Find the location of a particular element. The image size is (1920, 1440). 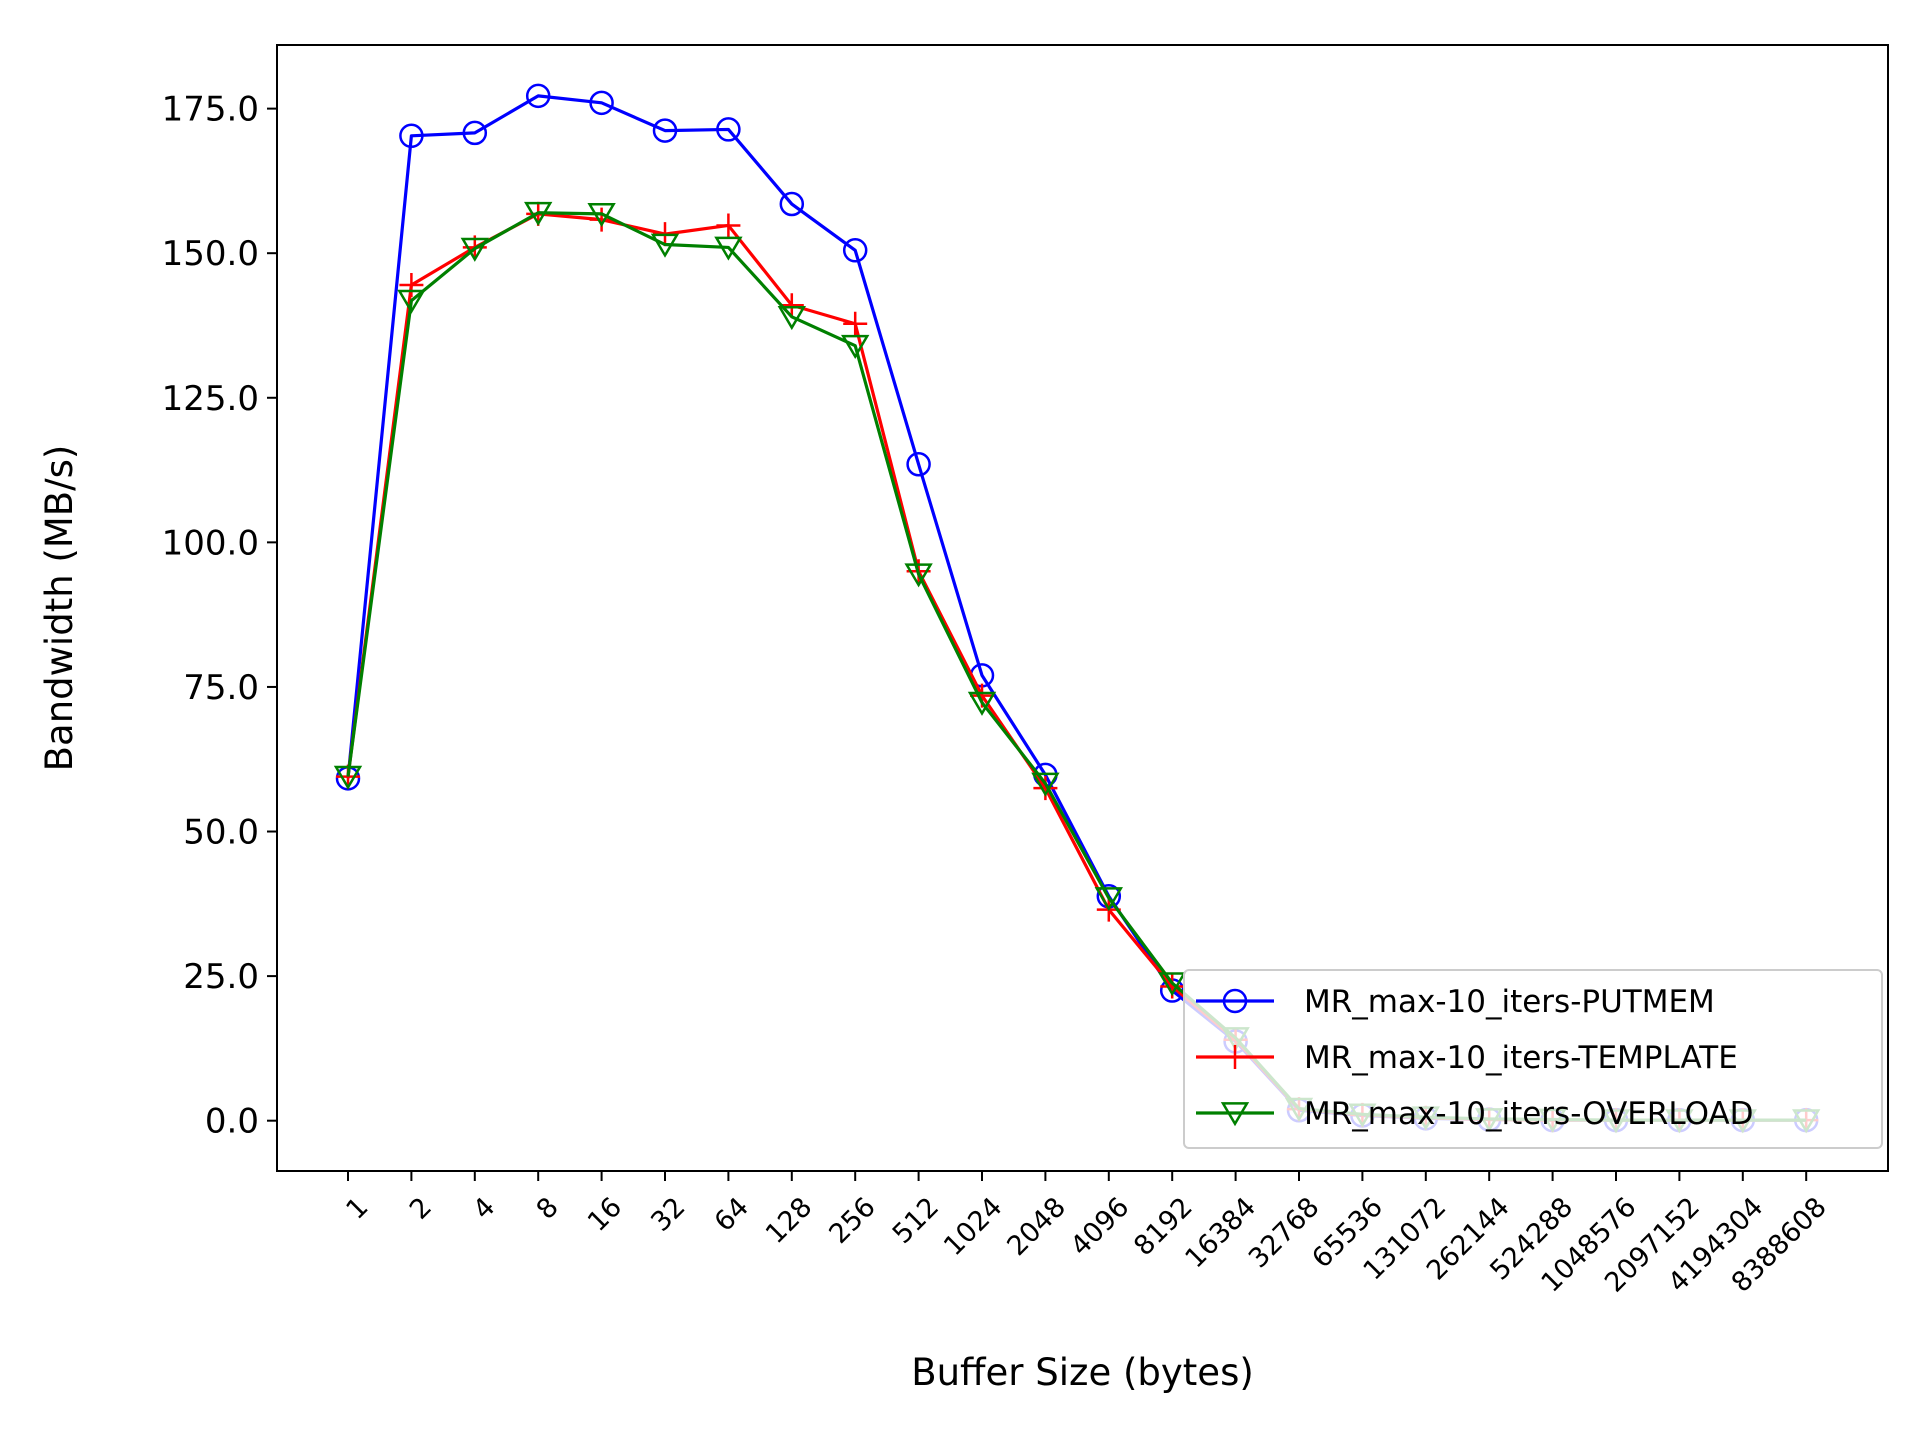

legend-label: MR_max-10_iters-OVERLOAD is located at coordinates (1529, 1114).